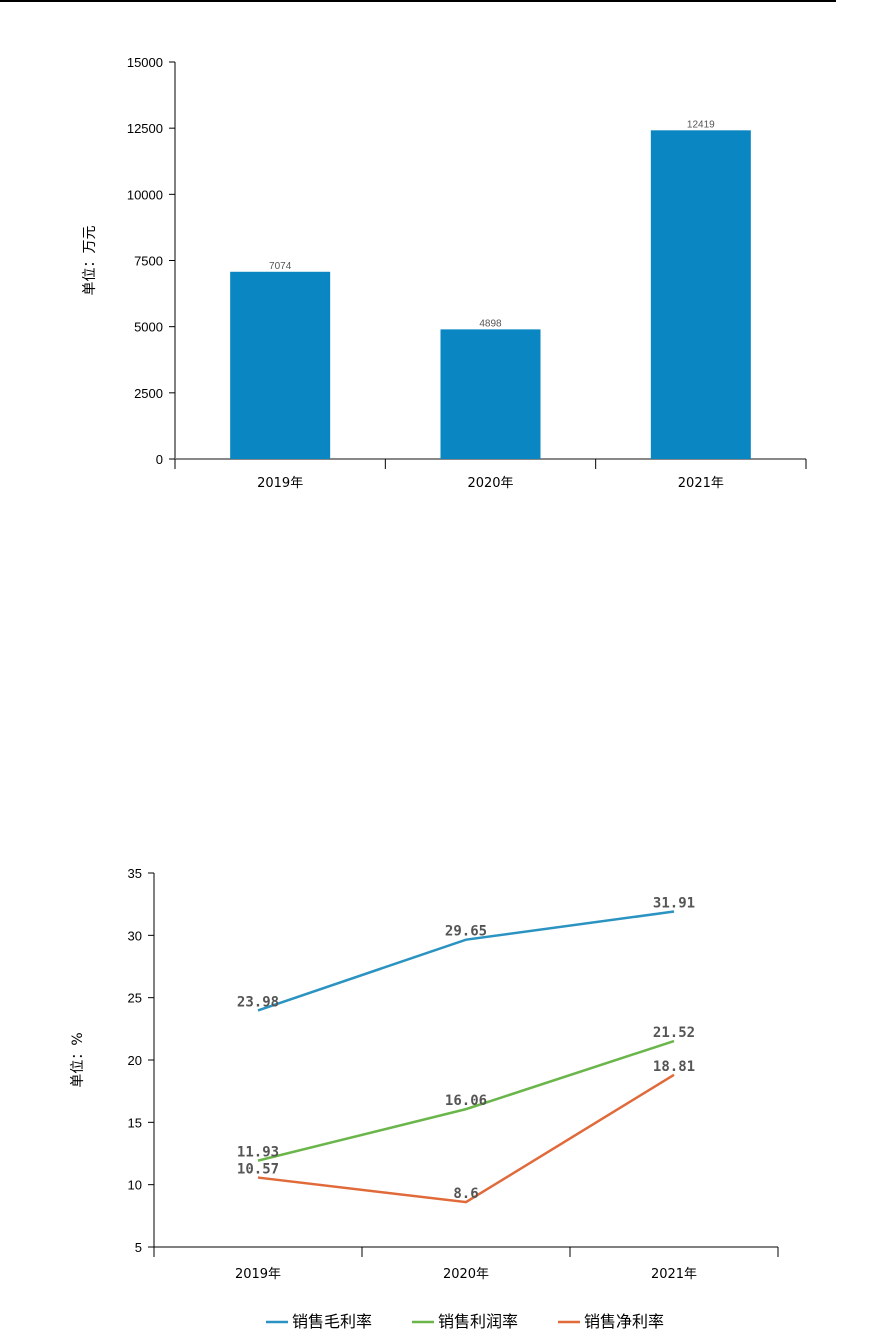 The image size is (881, 1336). Describe the element at coordinates (674, 1033) in the screenshot. I see `series-data-label: 21.52` at that location.